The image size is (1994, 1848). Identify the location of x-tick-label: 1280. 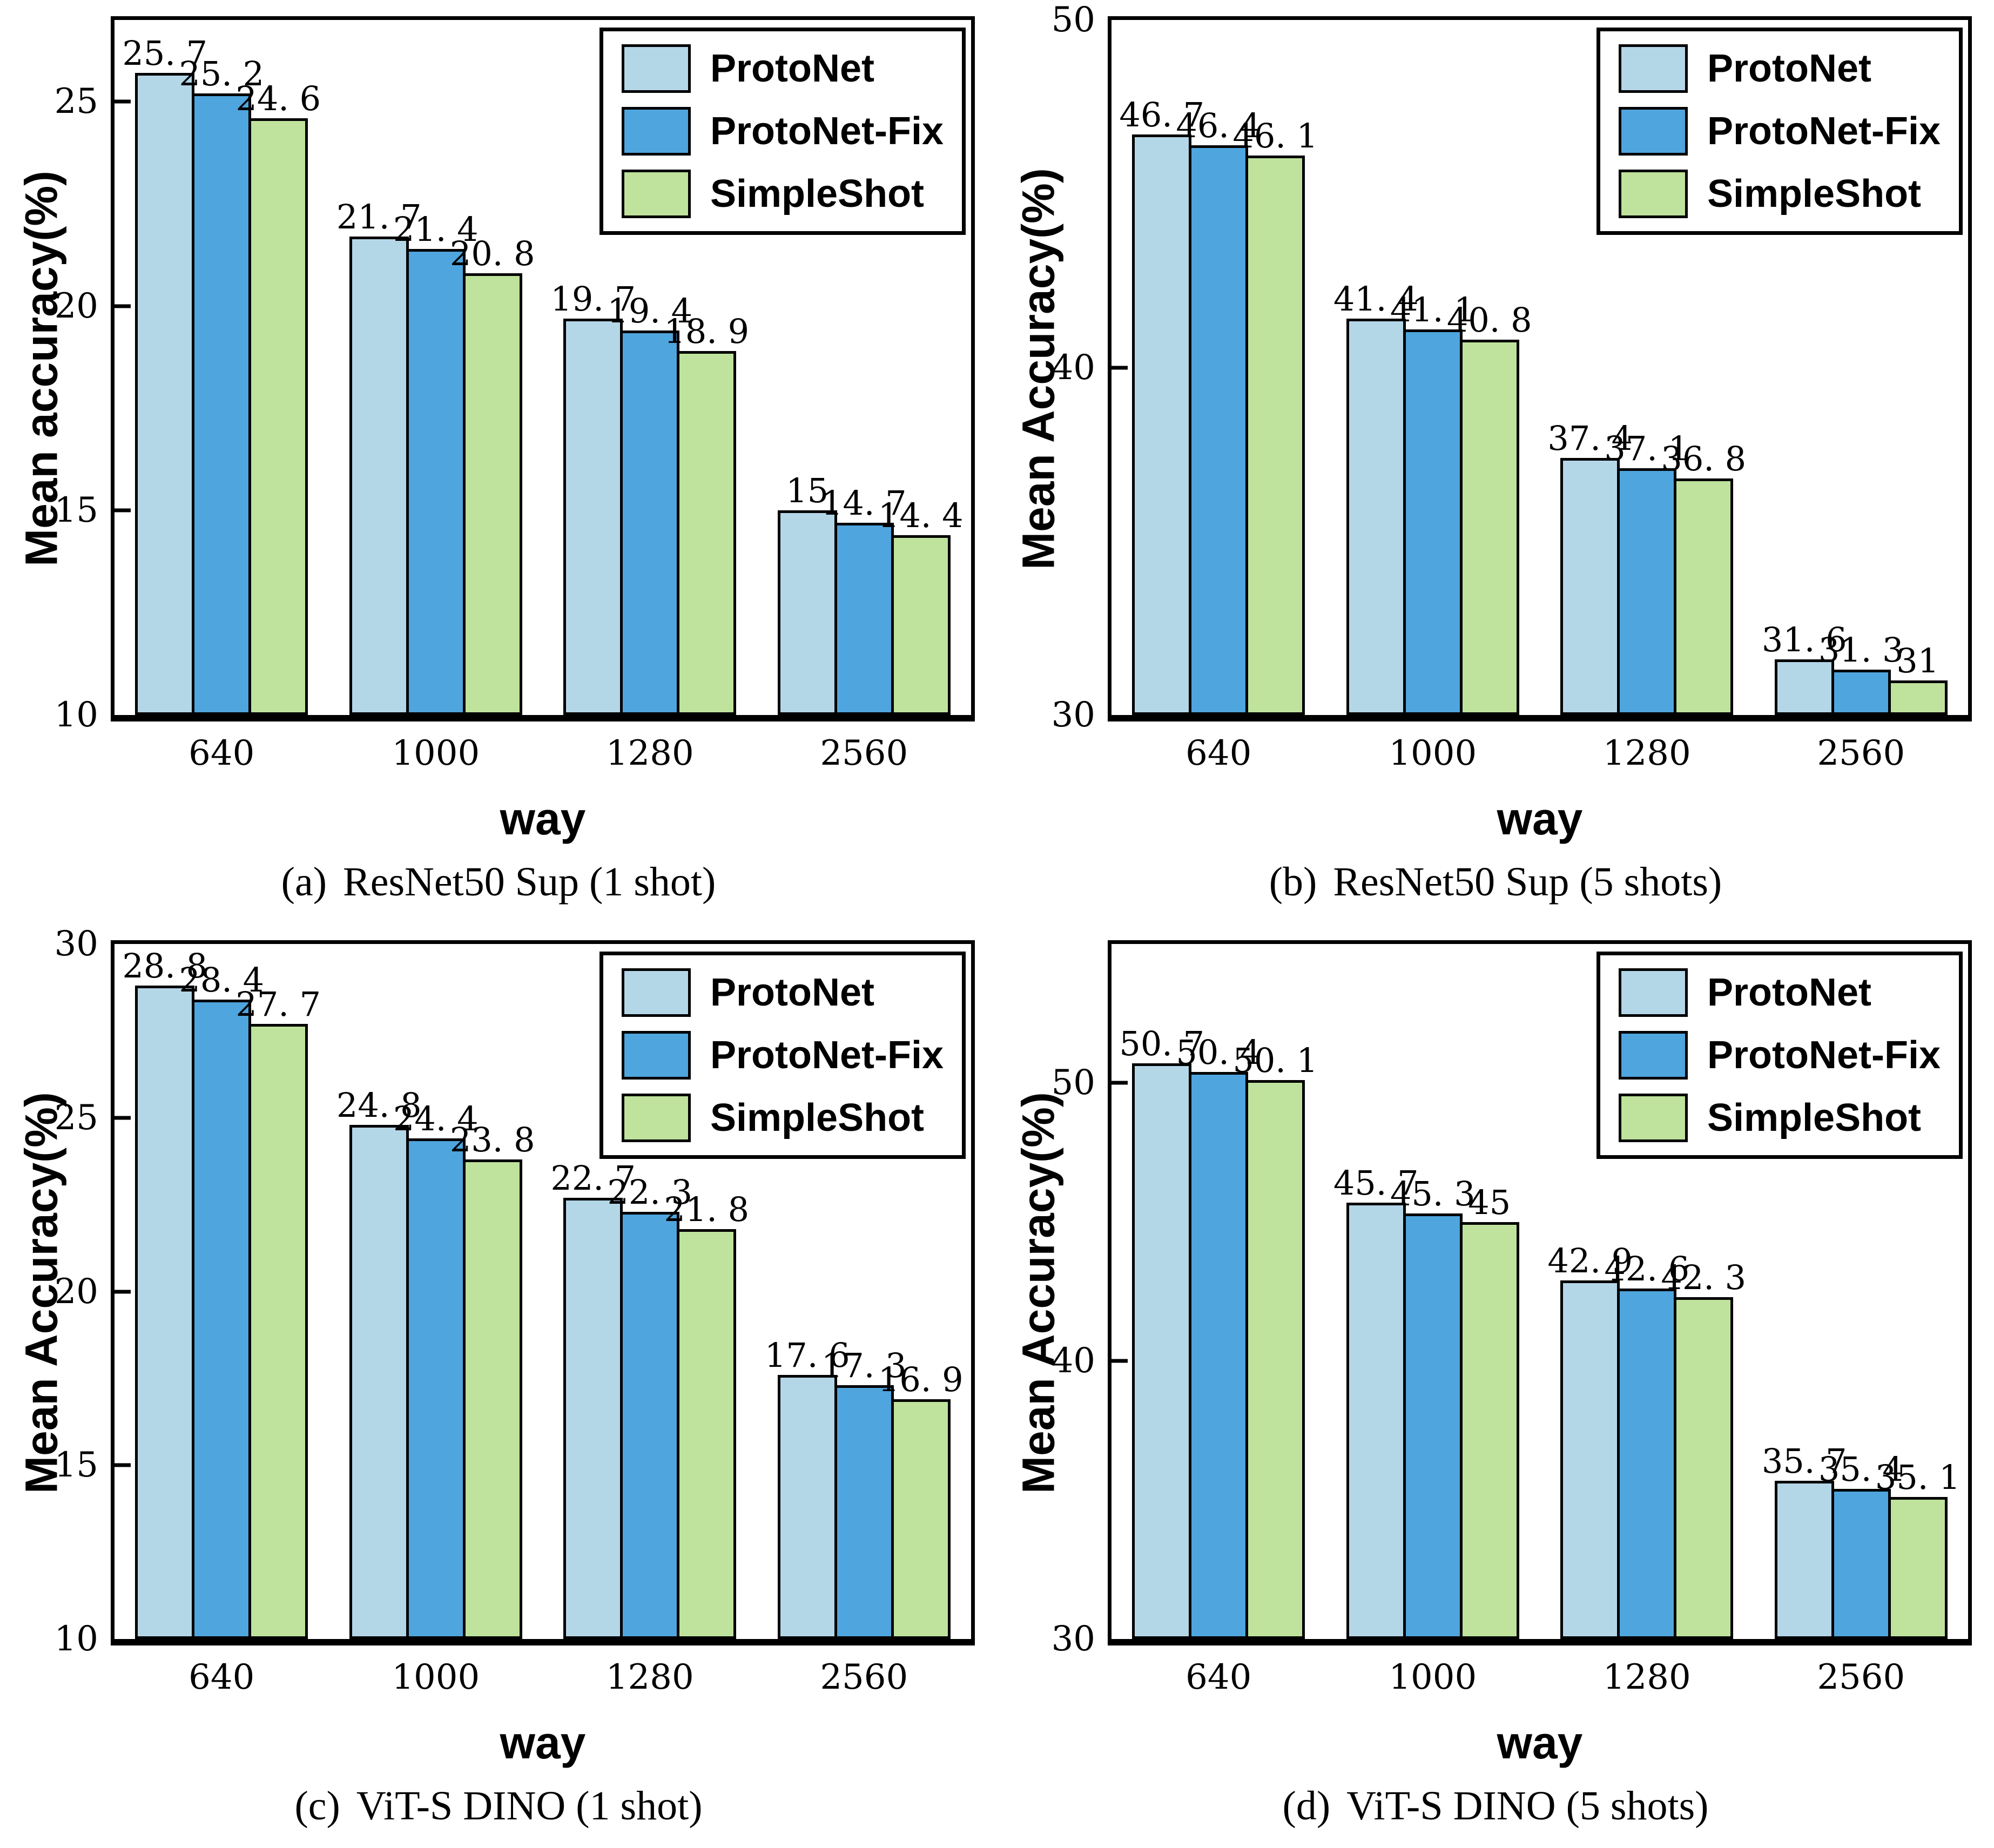
(650, 753).